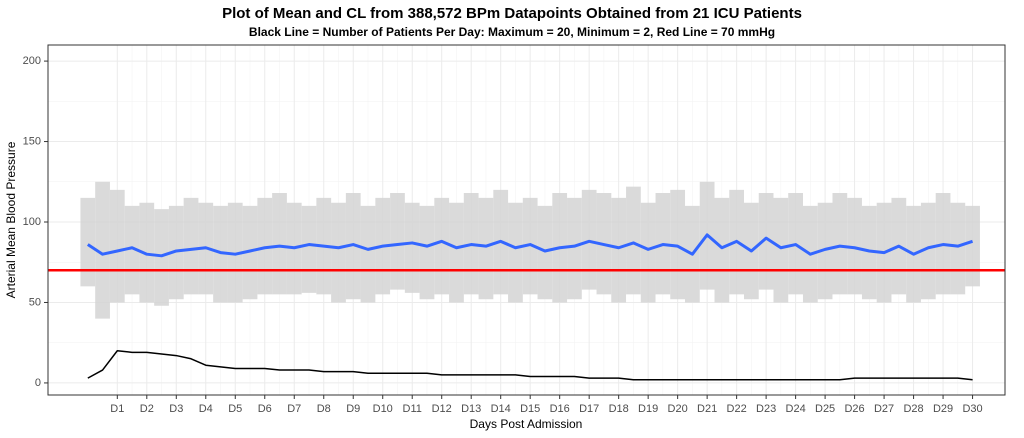 Image resolution: width=1024 pixels, height=438 pixels. Describe the element at coordinates (501, 409) in the screenshot. I see `x-tick-label: D14` at that location.